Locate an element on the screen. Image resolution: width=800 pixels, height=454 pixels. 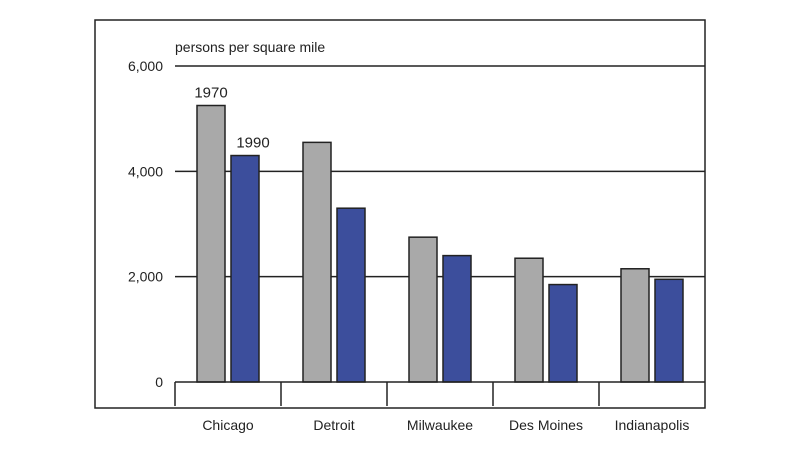
y-tick-label: 6,000 is located at coordinates (145, 66).